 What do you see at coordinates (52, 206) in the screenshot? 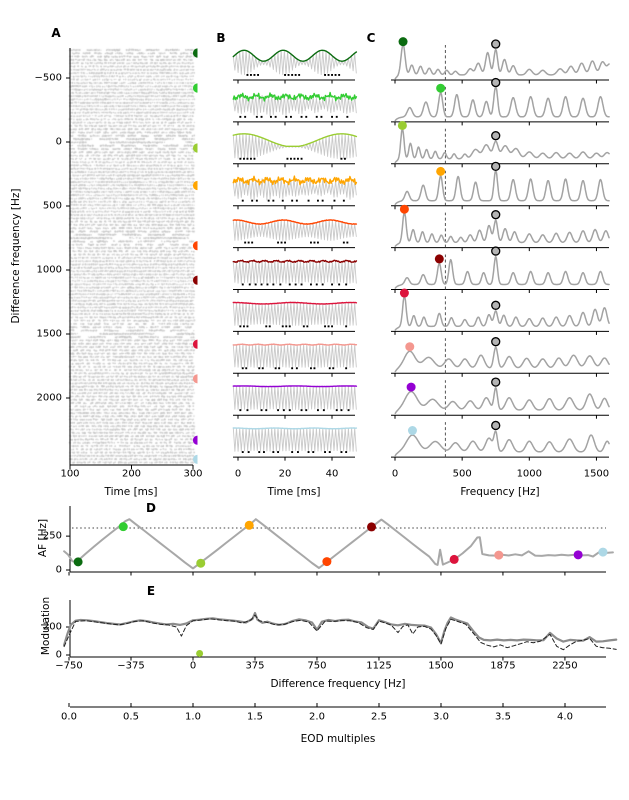
I see `a-ytick: 500` at bounding box center [52, 206].